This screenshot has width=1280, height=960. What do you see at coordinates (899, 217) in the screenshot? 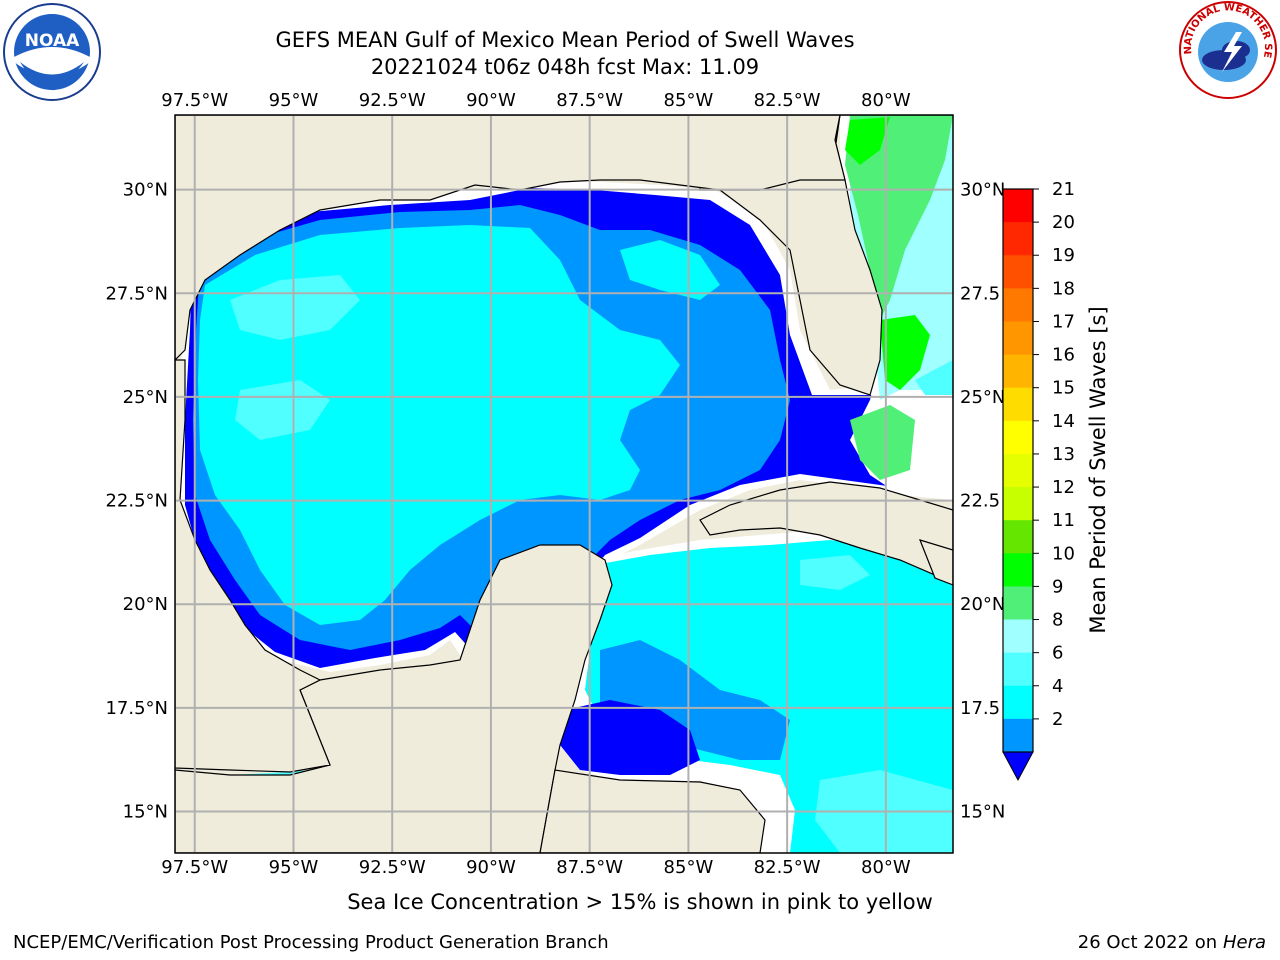
I see `atlantic-green-swell` at bounding box center [899, 217].